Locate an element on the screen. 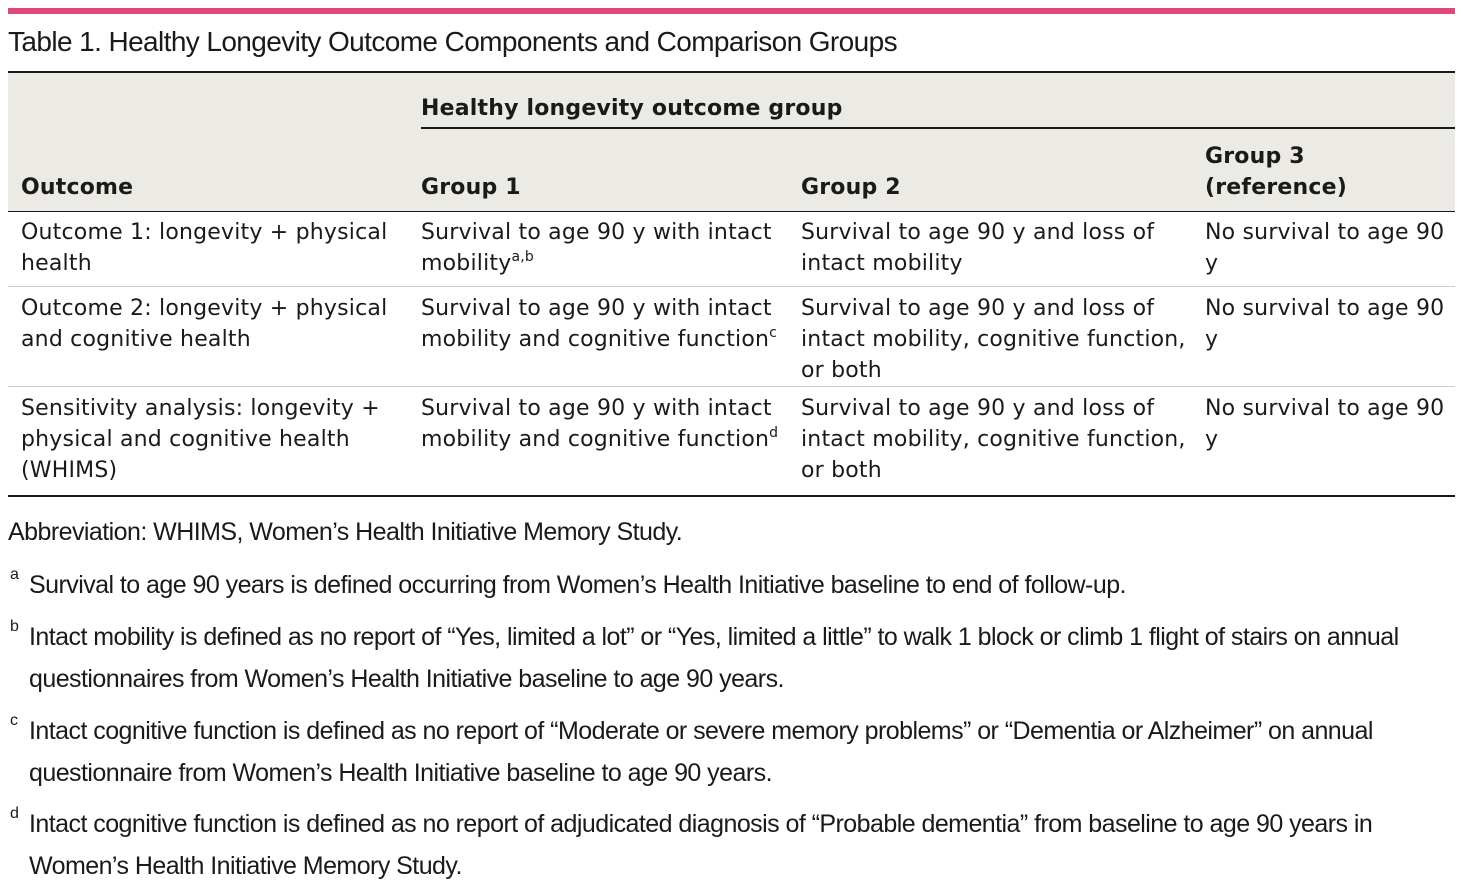  footnote-ref: c is located at coordinates (773, 333).